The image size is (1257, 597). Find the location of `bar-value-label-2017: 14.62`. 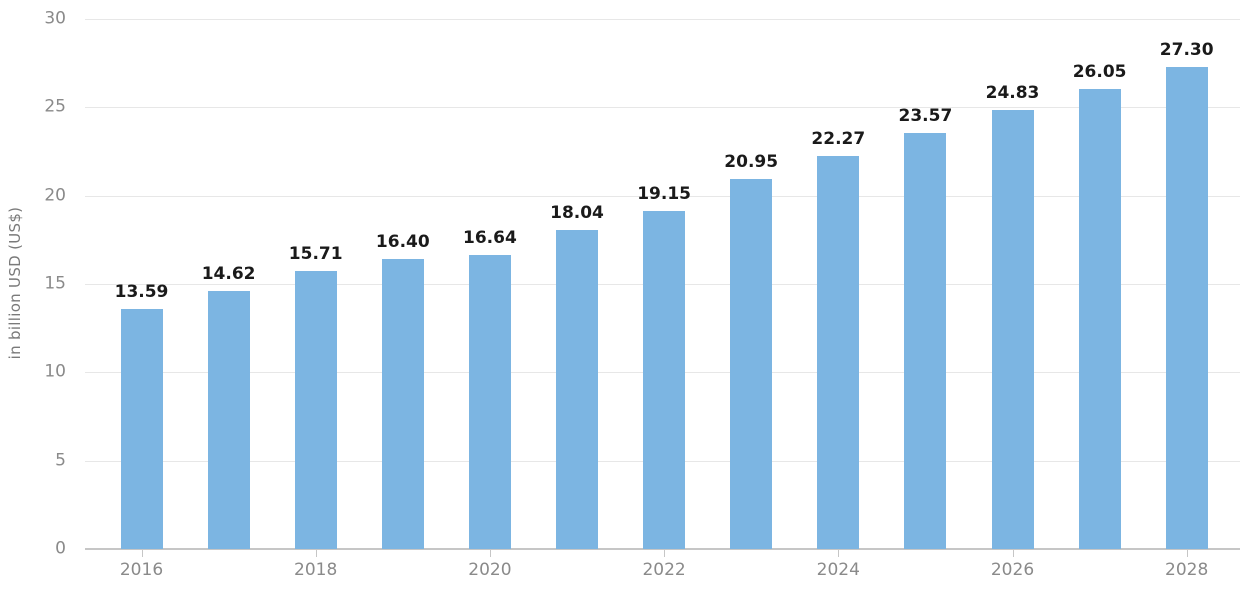

bar-value-label-2017: 14.62 is located at coordinates (228, 273).